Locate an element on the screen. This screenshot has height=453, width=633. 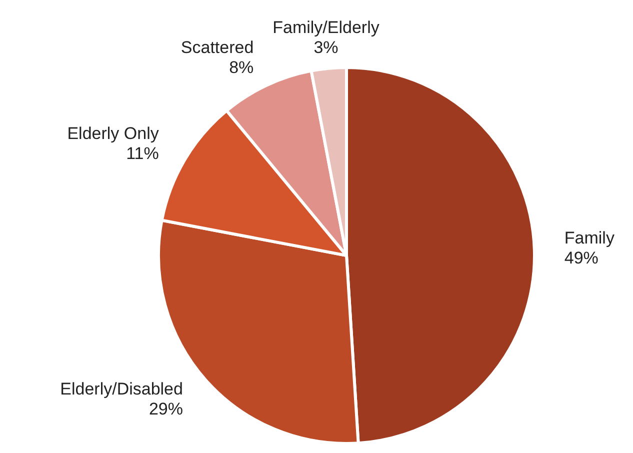
data-label: 8% is located at coordinates (241, 67).